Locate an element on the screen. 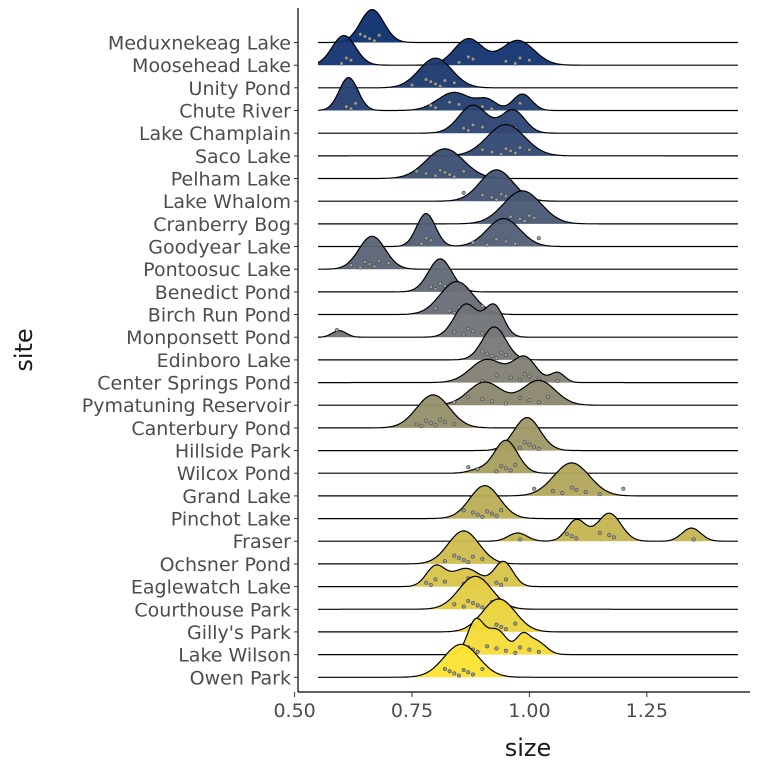 The width and height of the screenshot is (768, 768). ridge-saco-lake is located at coordinates (528, 140).